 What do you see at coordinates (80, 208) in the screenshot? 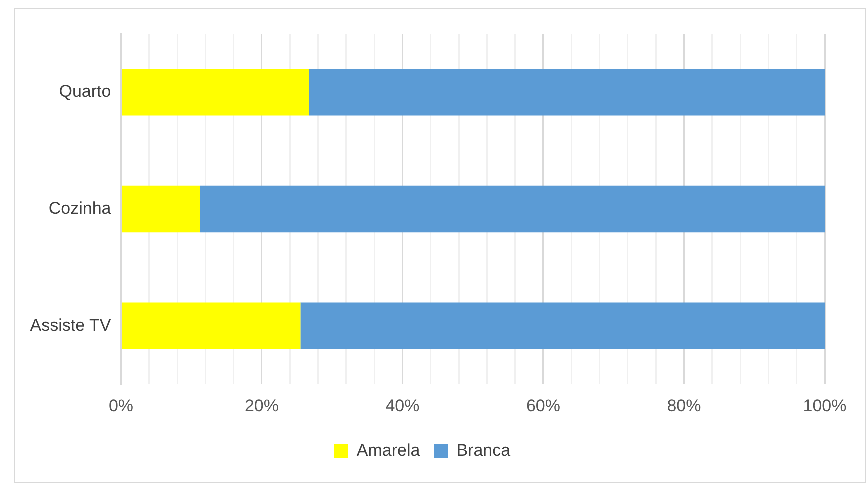
I see `y-tick-label: Cozinha` at bounding box center [80, 208].